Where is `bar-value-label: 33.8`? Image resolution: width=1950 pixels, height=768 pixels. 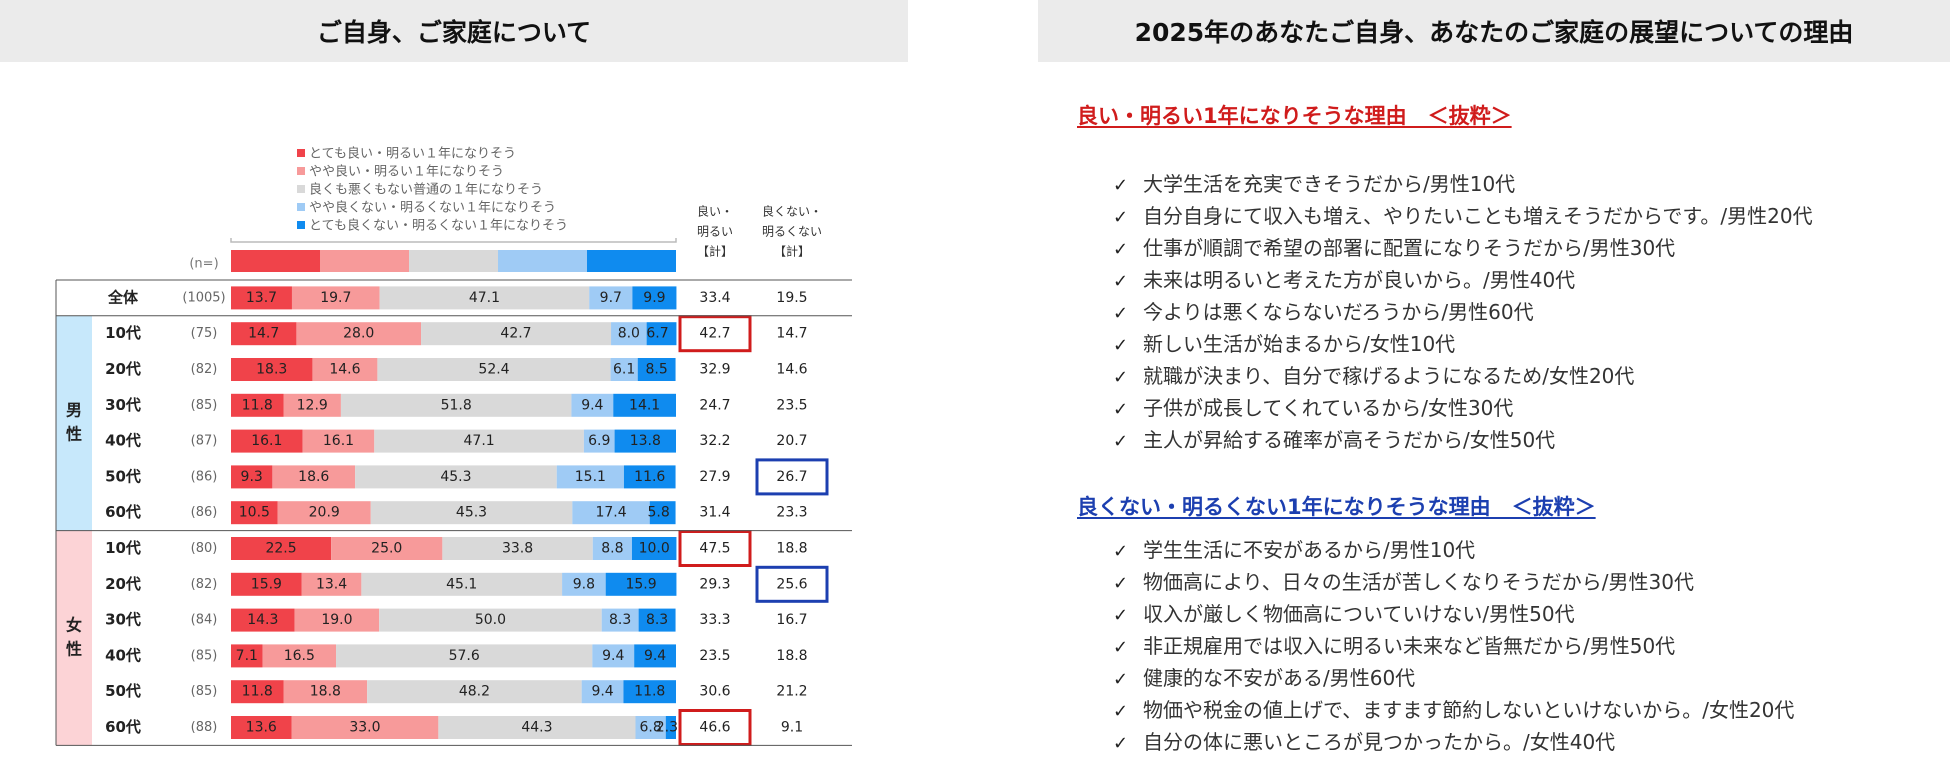
bar-value-label: 33.8 is located at coordinates (517, 549).